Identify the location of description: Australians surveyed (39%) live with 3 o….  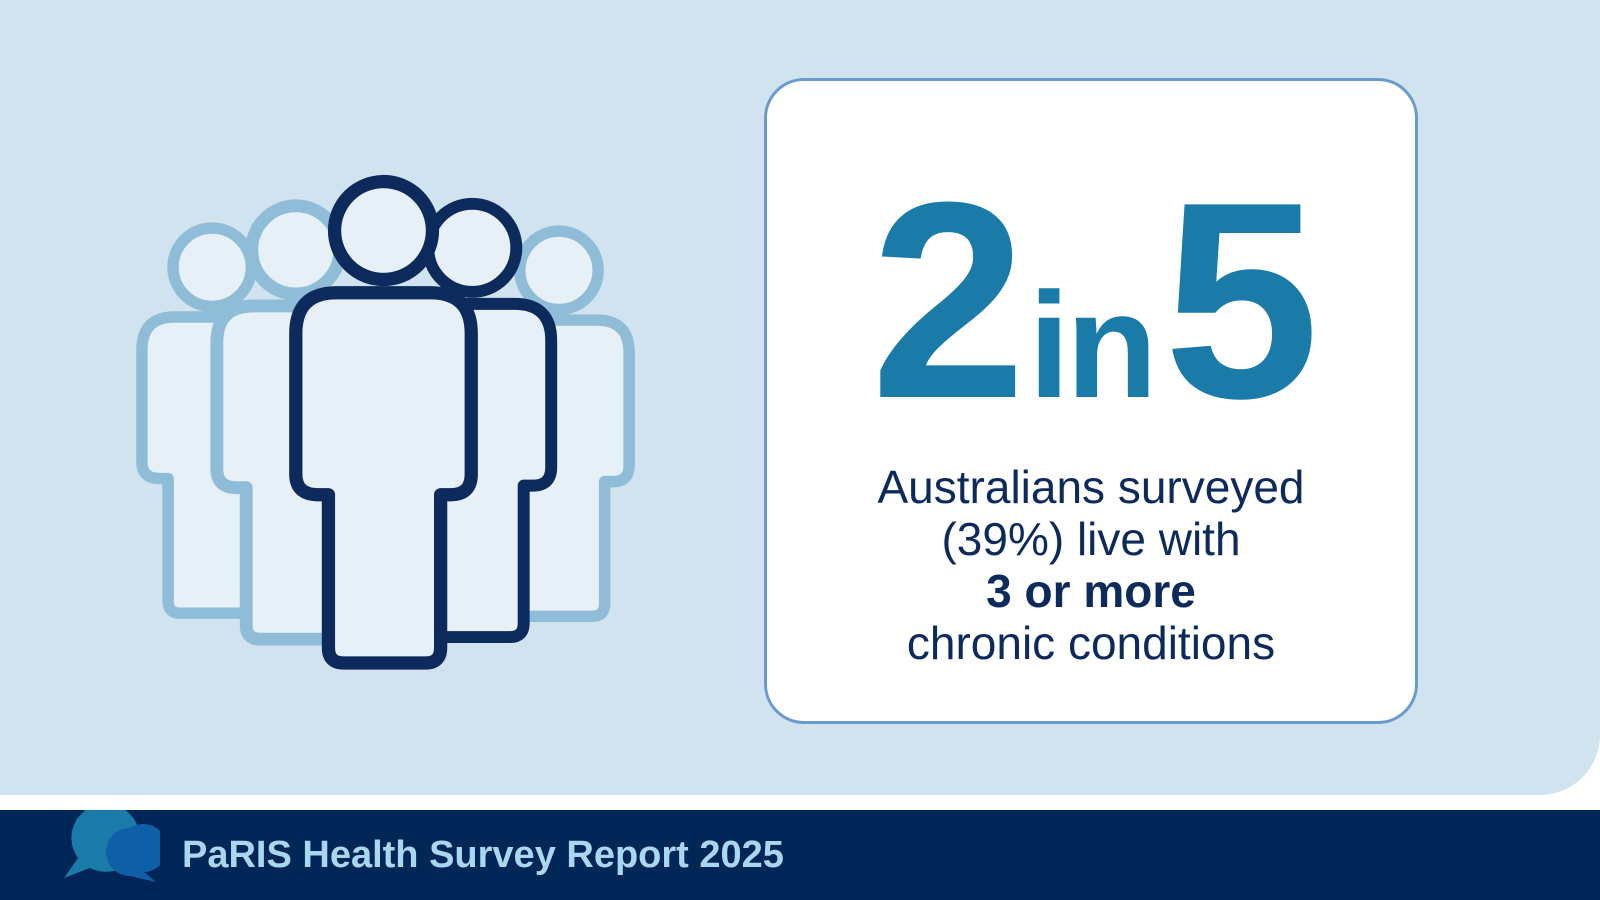
(1091, 565).